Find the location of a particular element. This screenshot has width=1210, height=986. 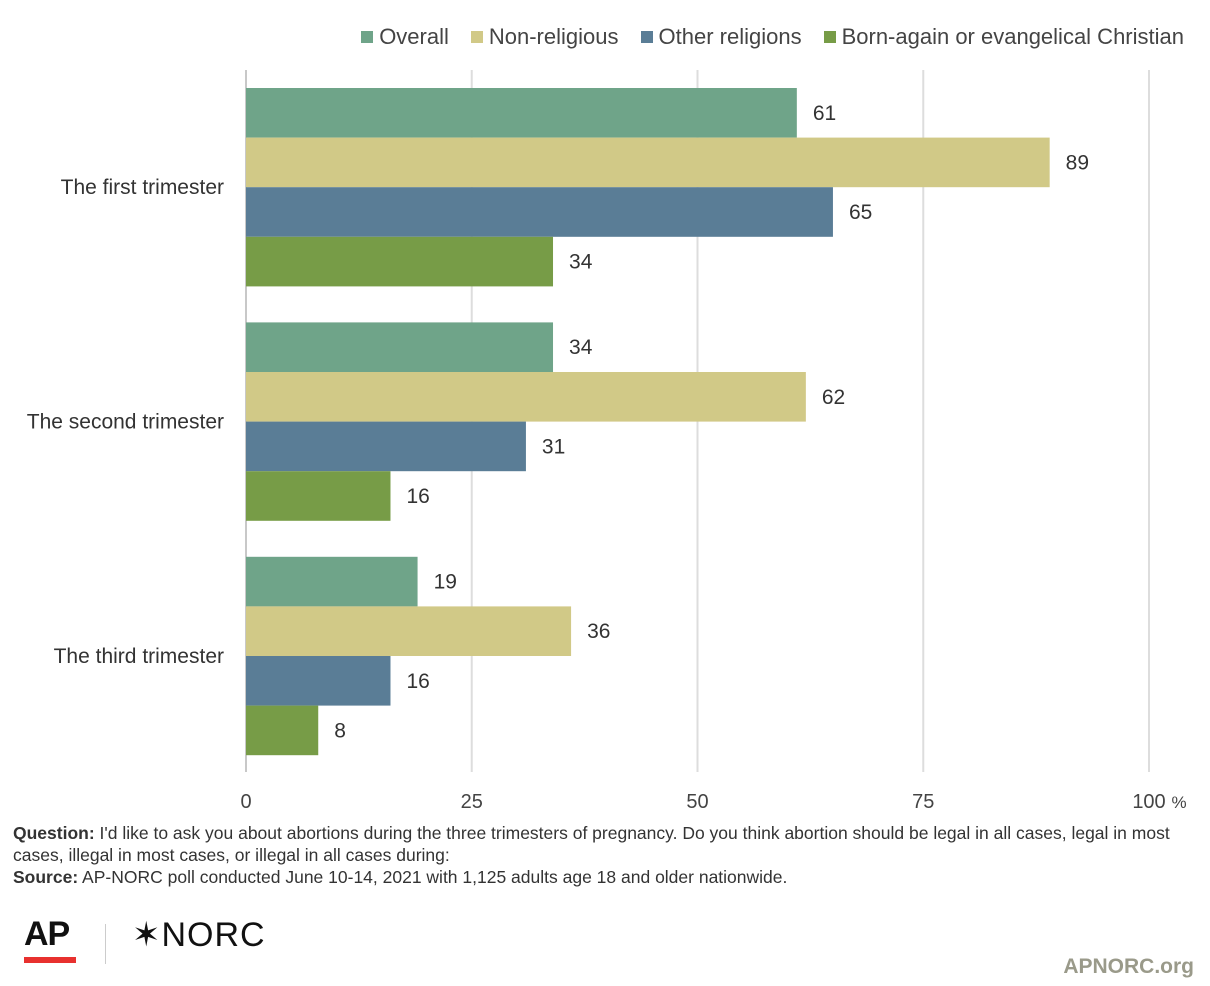

legend-label: Non-religious is located at coordinates (553, 36).